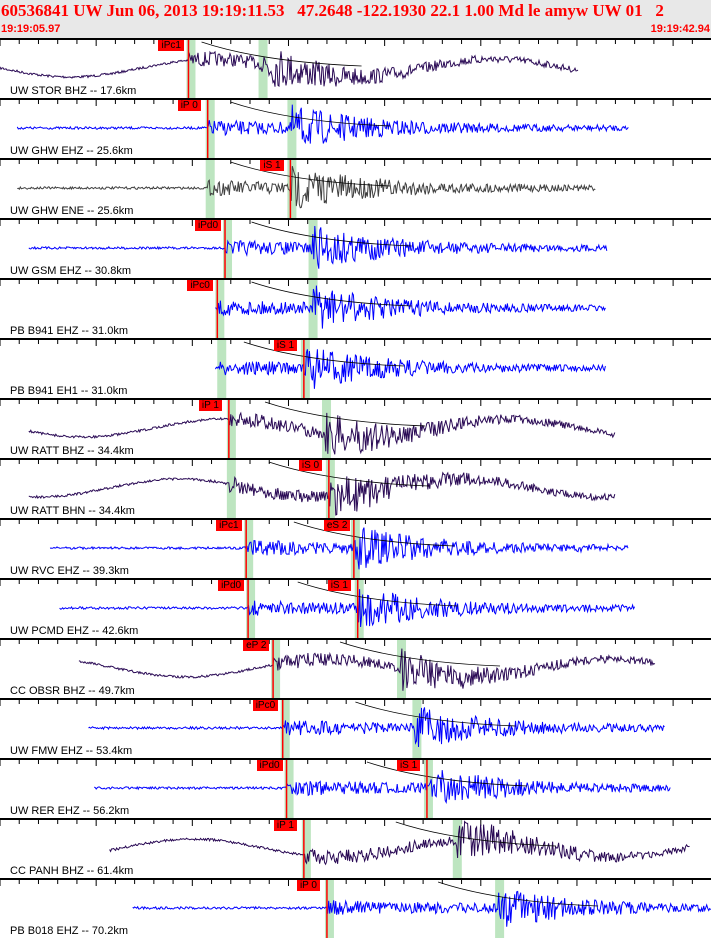 The width and height of the screenshot is (711, 938). I want to click on trace-panel: iS 0 UW RATT BHN -- 34.4km, so click(355, 488).